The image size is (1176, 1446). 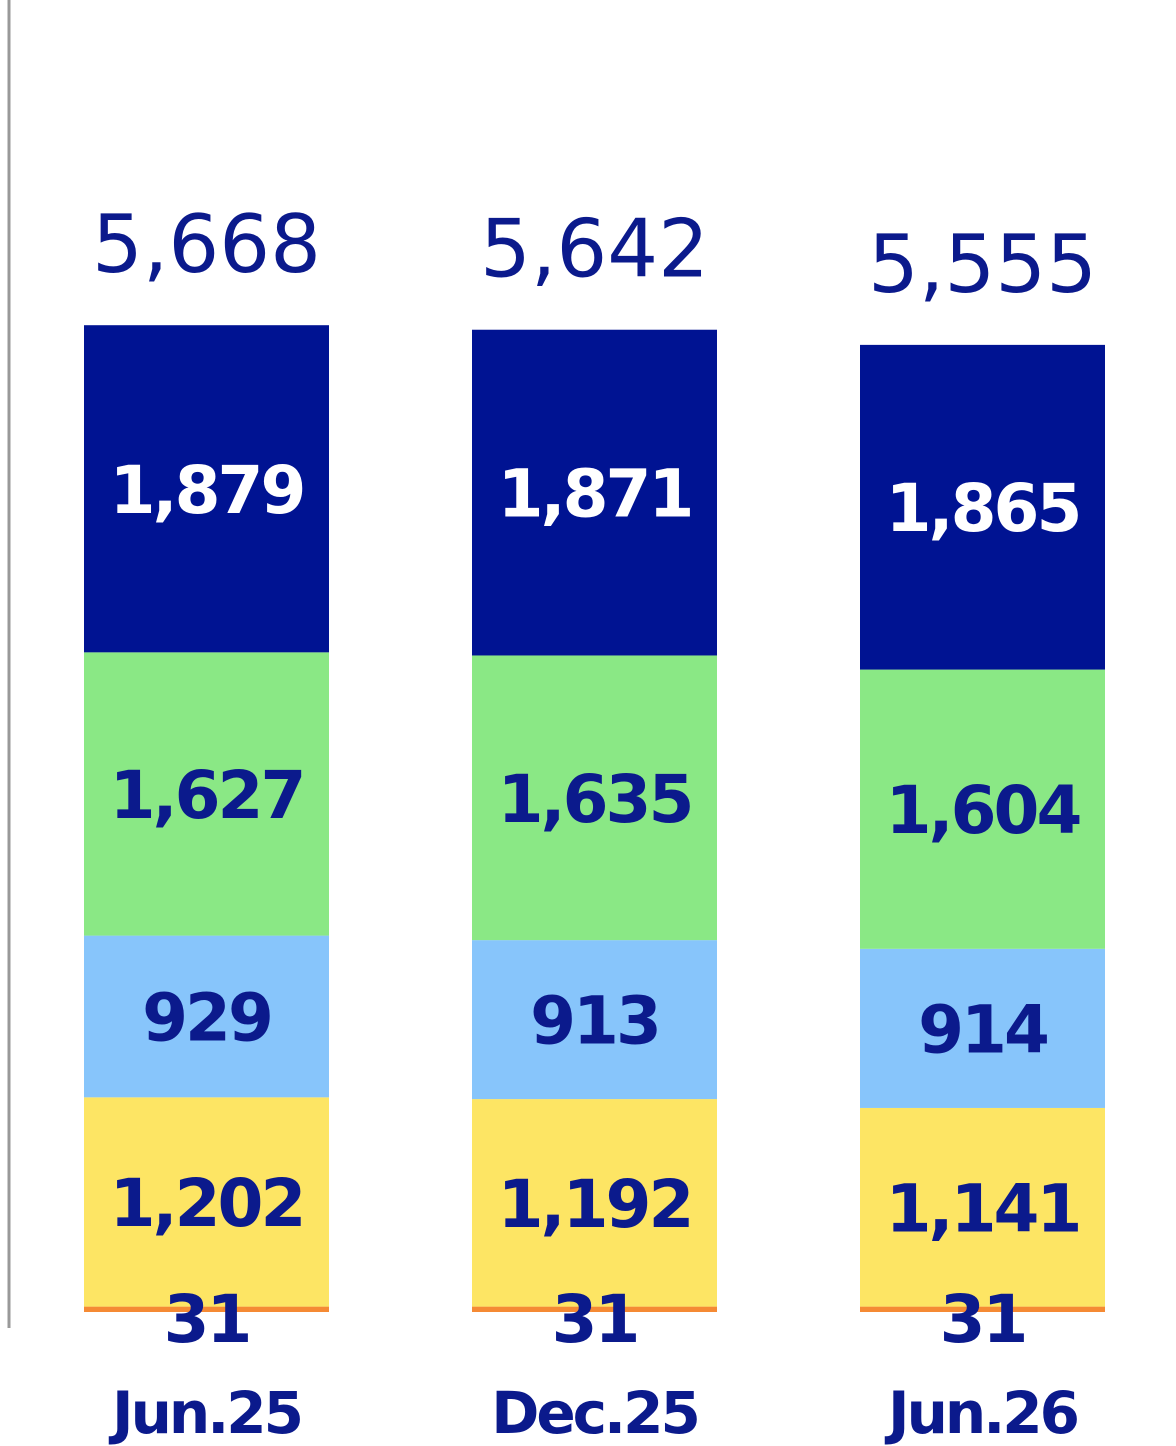 What do you see at coordinates (983, 1319) in the screenshot?
I see `value-label-other-3: 31` at bounding box center [983, 1319].